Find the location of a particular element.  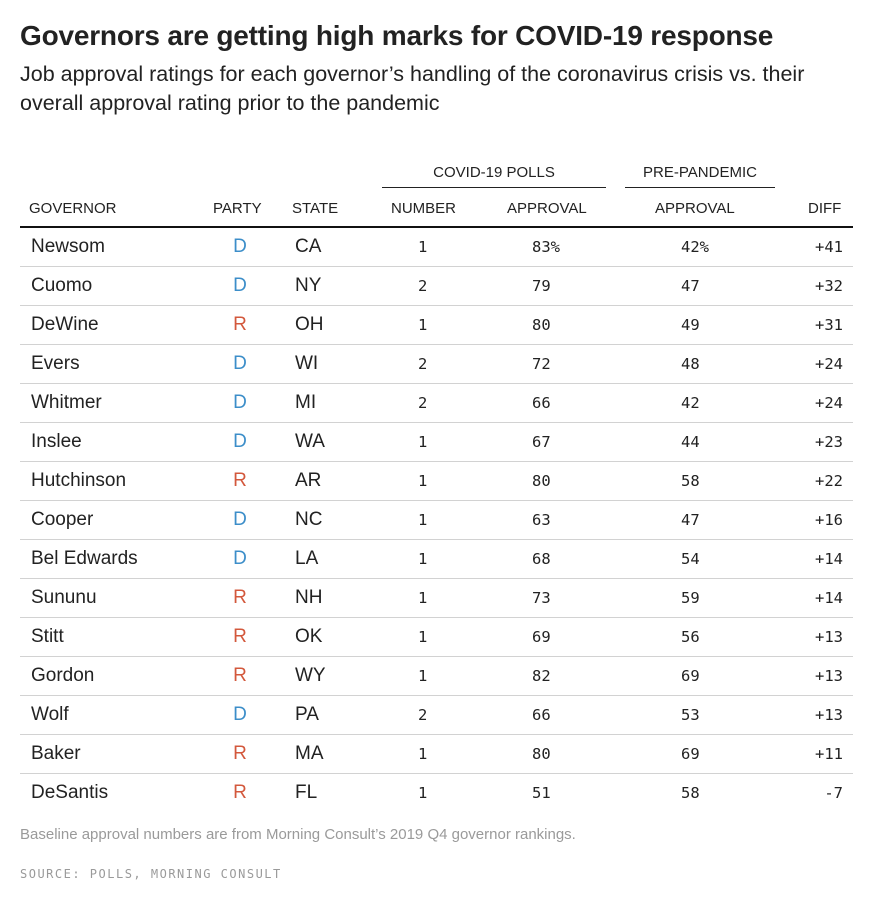

column-header-governor: GOVERNOR is located at coordinates (73, 208).